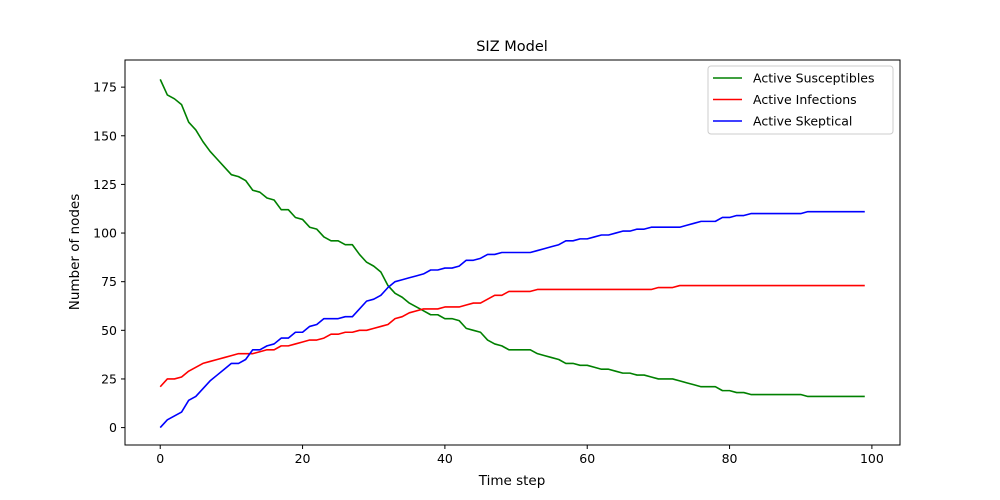 Image resolution: width=1000 pixels, height=500 pixels. Describe the element at coordinates (303, 458) in the screenshot. I see `x-tick-label: 20` at that location.